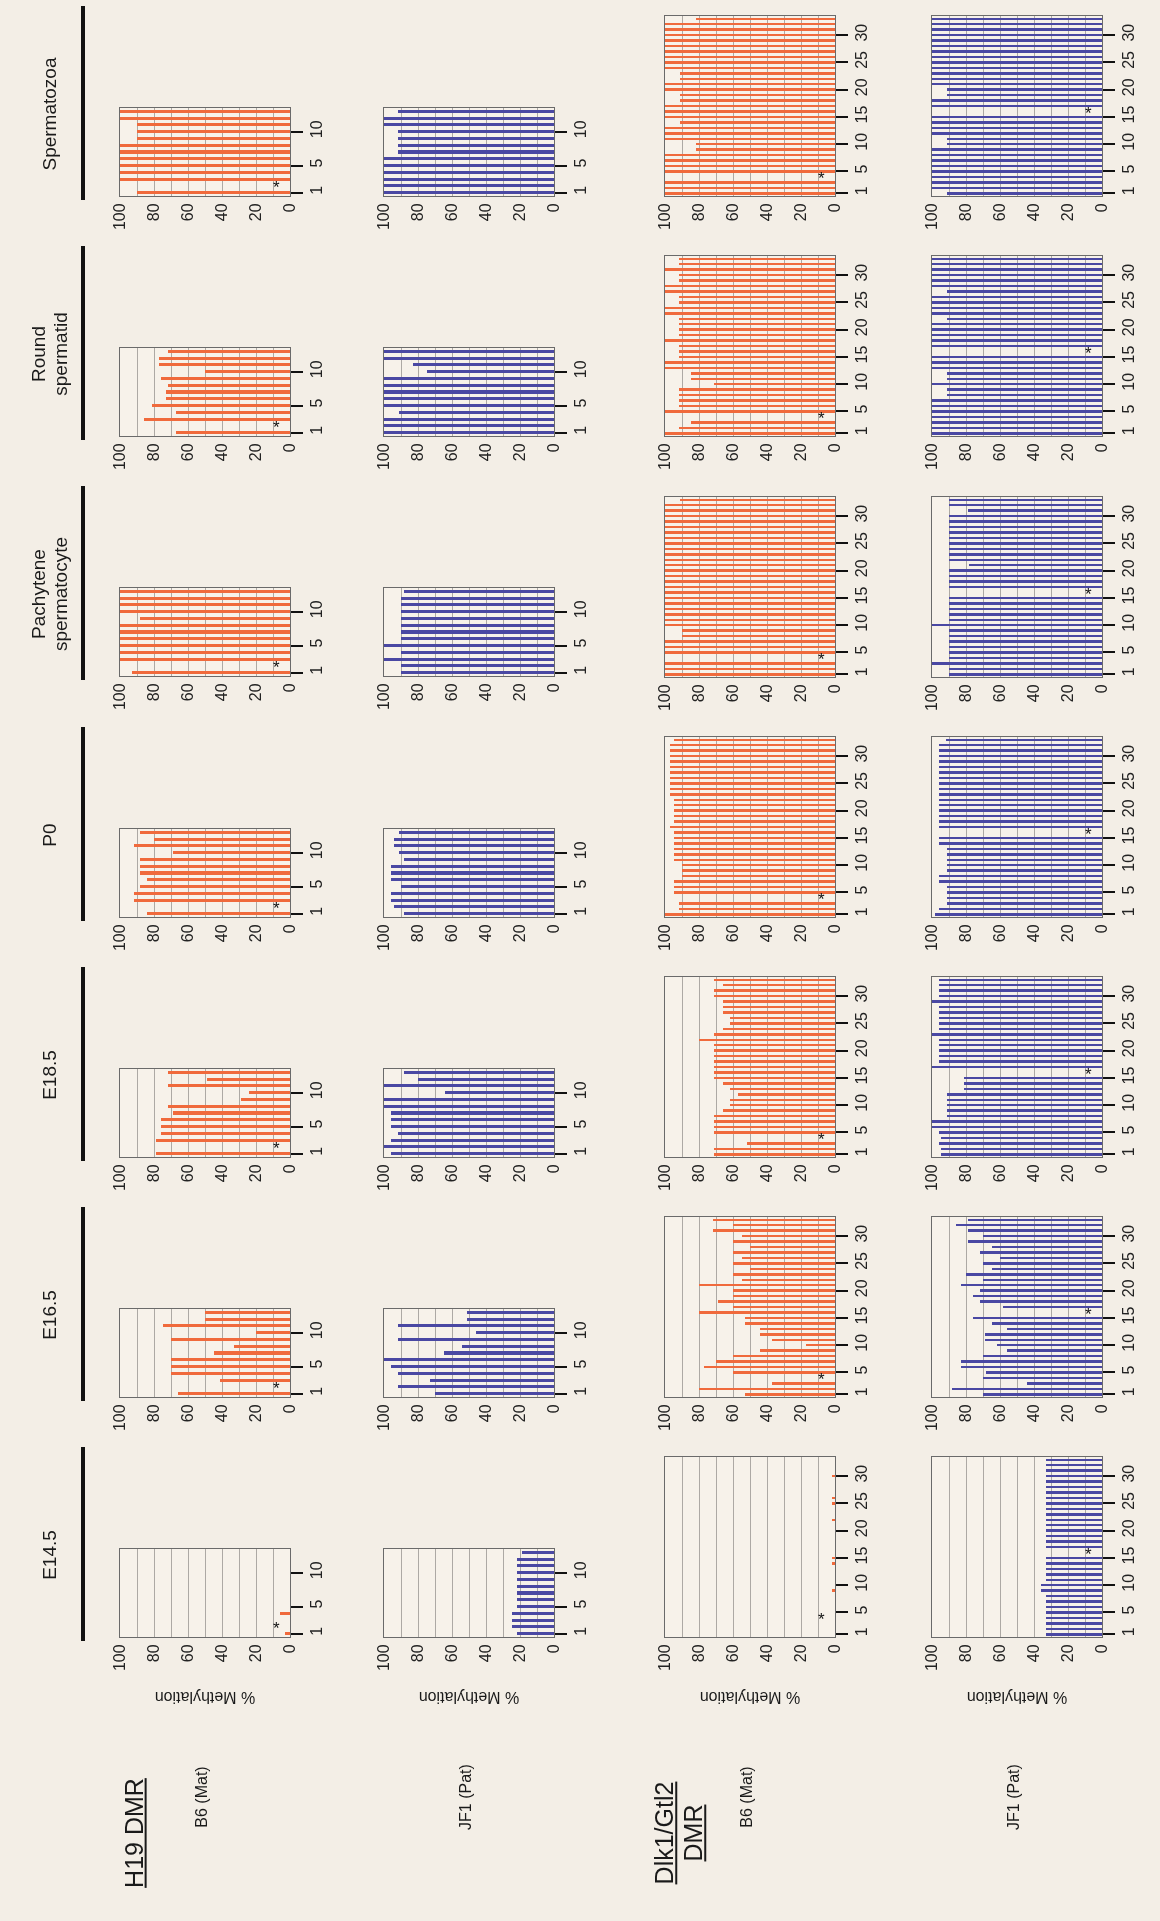  I want to click on y-tick-label: 30, so click(1129, 753).